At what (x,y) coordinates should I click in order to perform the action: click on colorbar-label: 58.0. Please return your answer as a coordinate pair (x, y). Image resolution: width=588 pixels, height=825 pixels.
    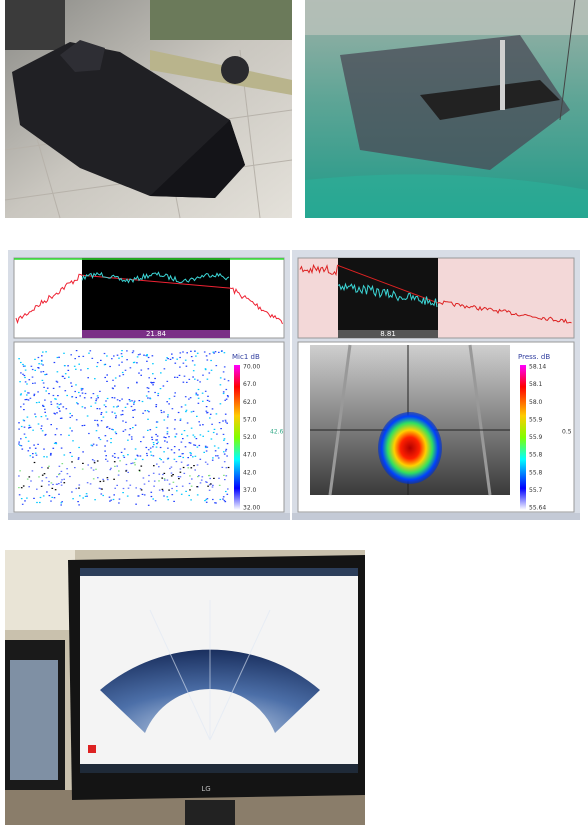
    Looking at the image, I should click on (536, 402).